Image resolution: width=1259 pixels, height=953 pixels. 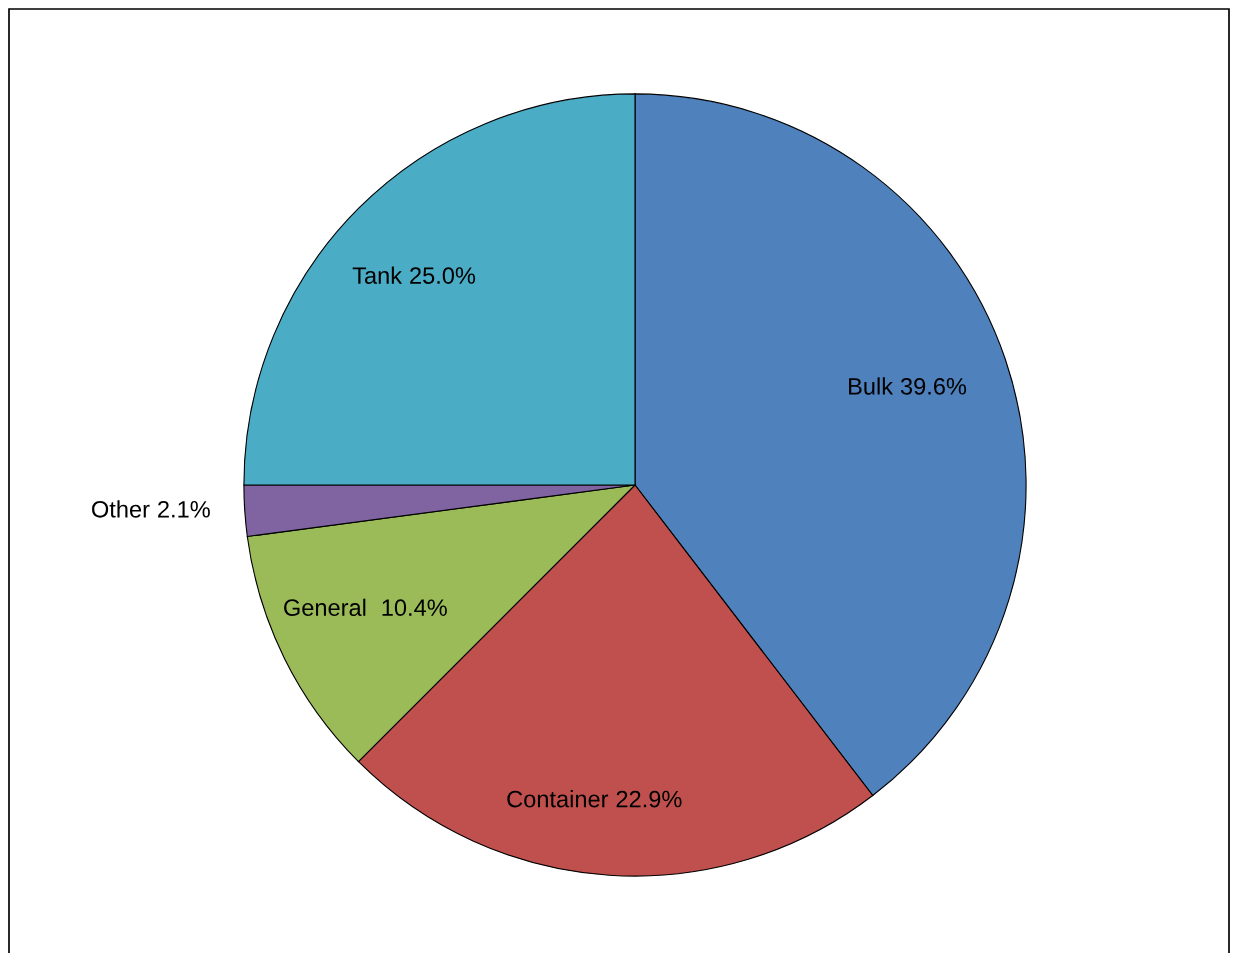 I want to click on slice-label: General, so click(x=325, y=607).